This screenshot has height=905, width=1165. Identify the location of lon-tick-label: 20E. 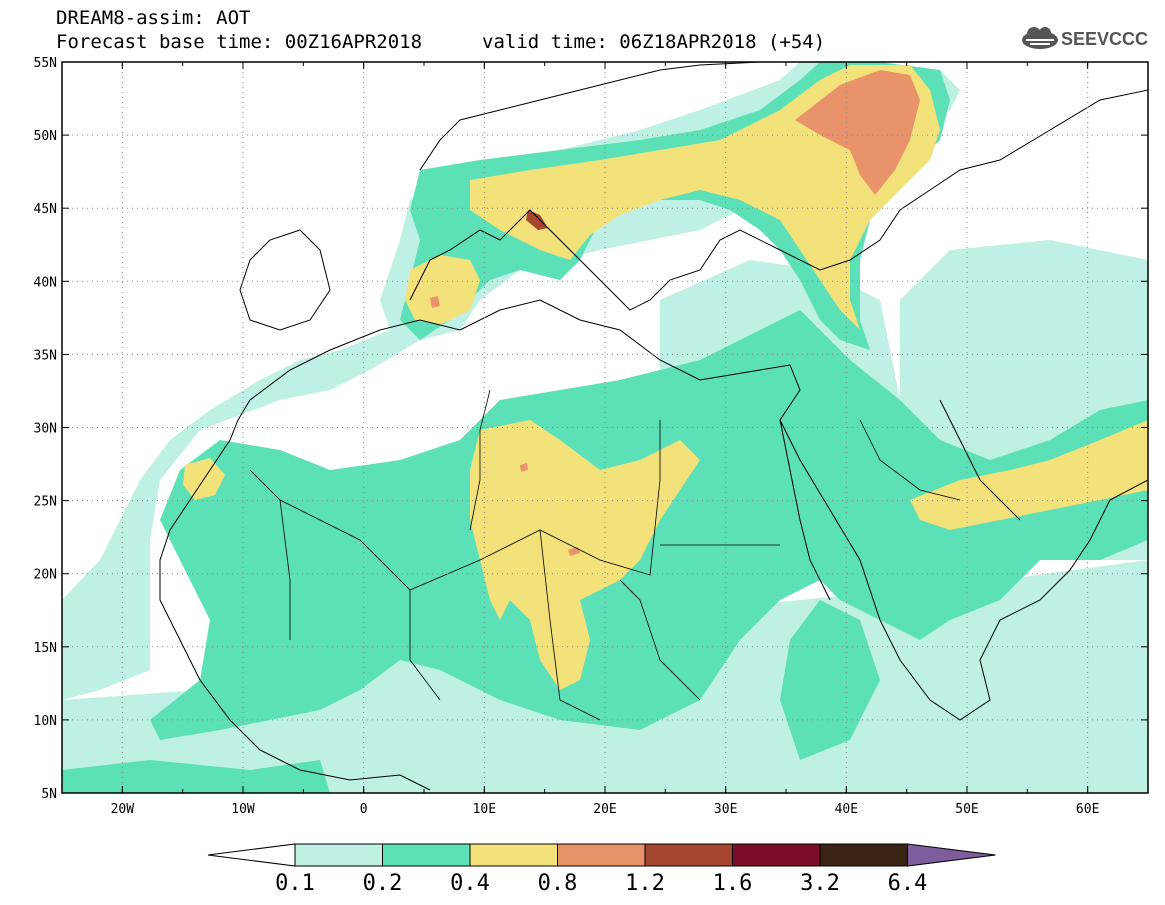
(604, 809).